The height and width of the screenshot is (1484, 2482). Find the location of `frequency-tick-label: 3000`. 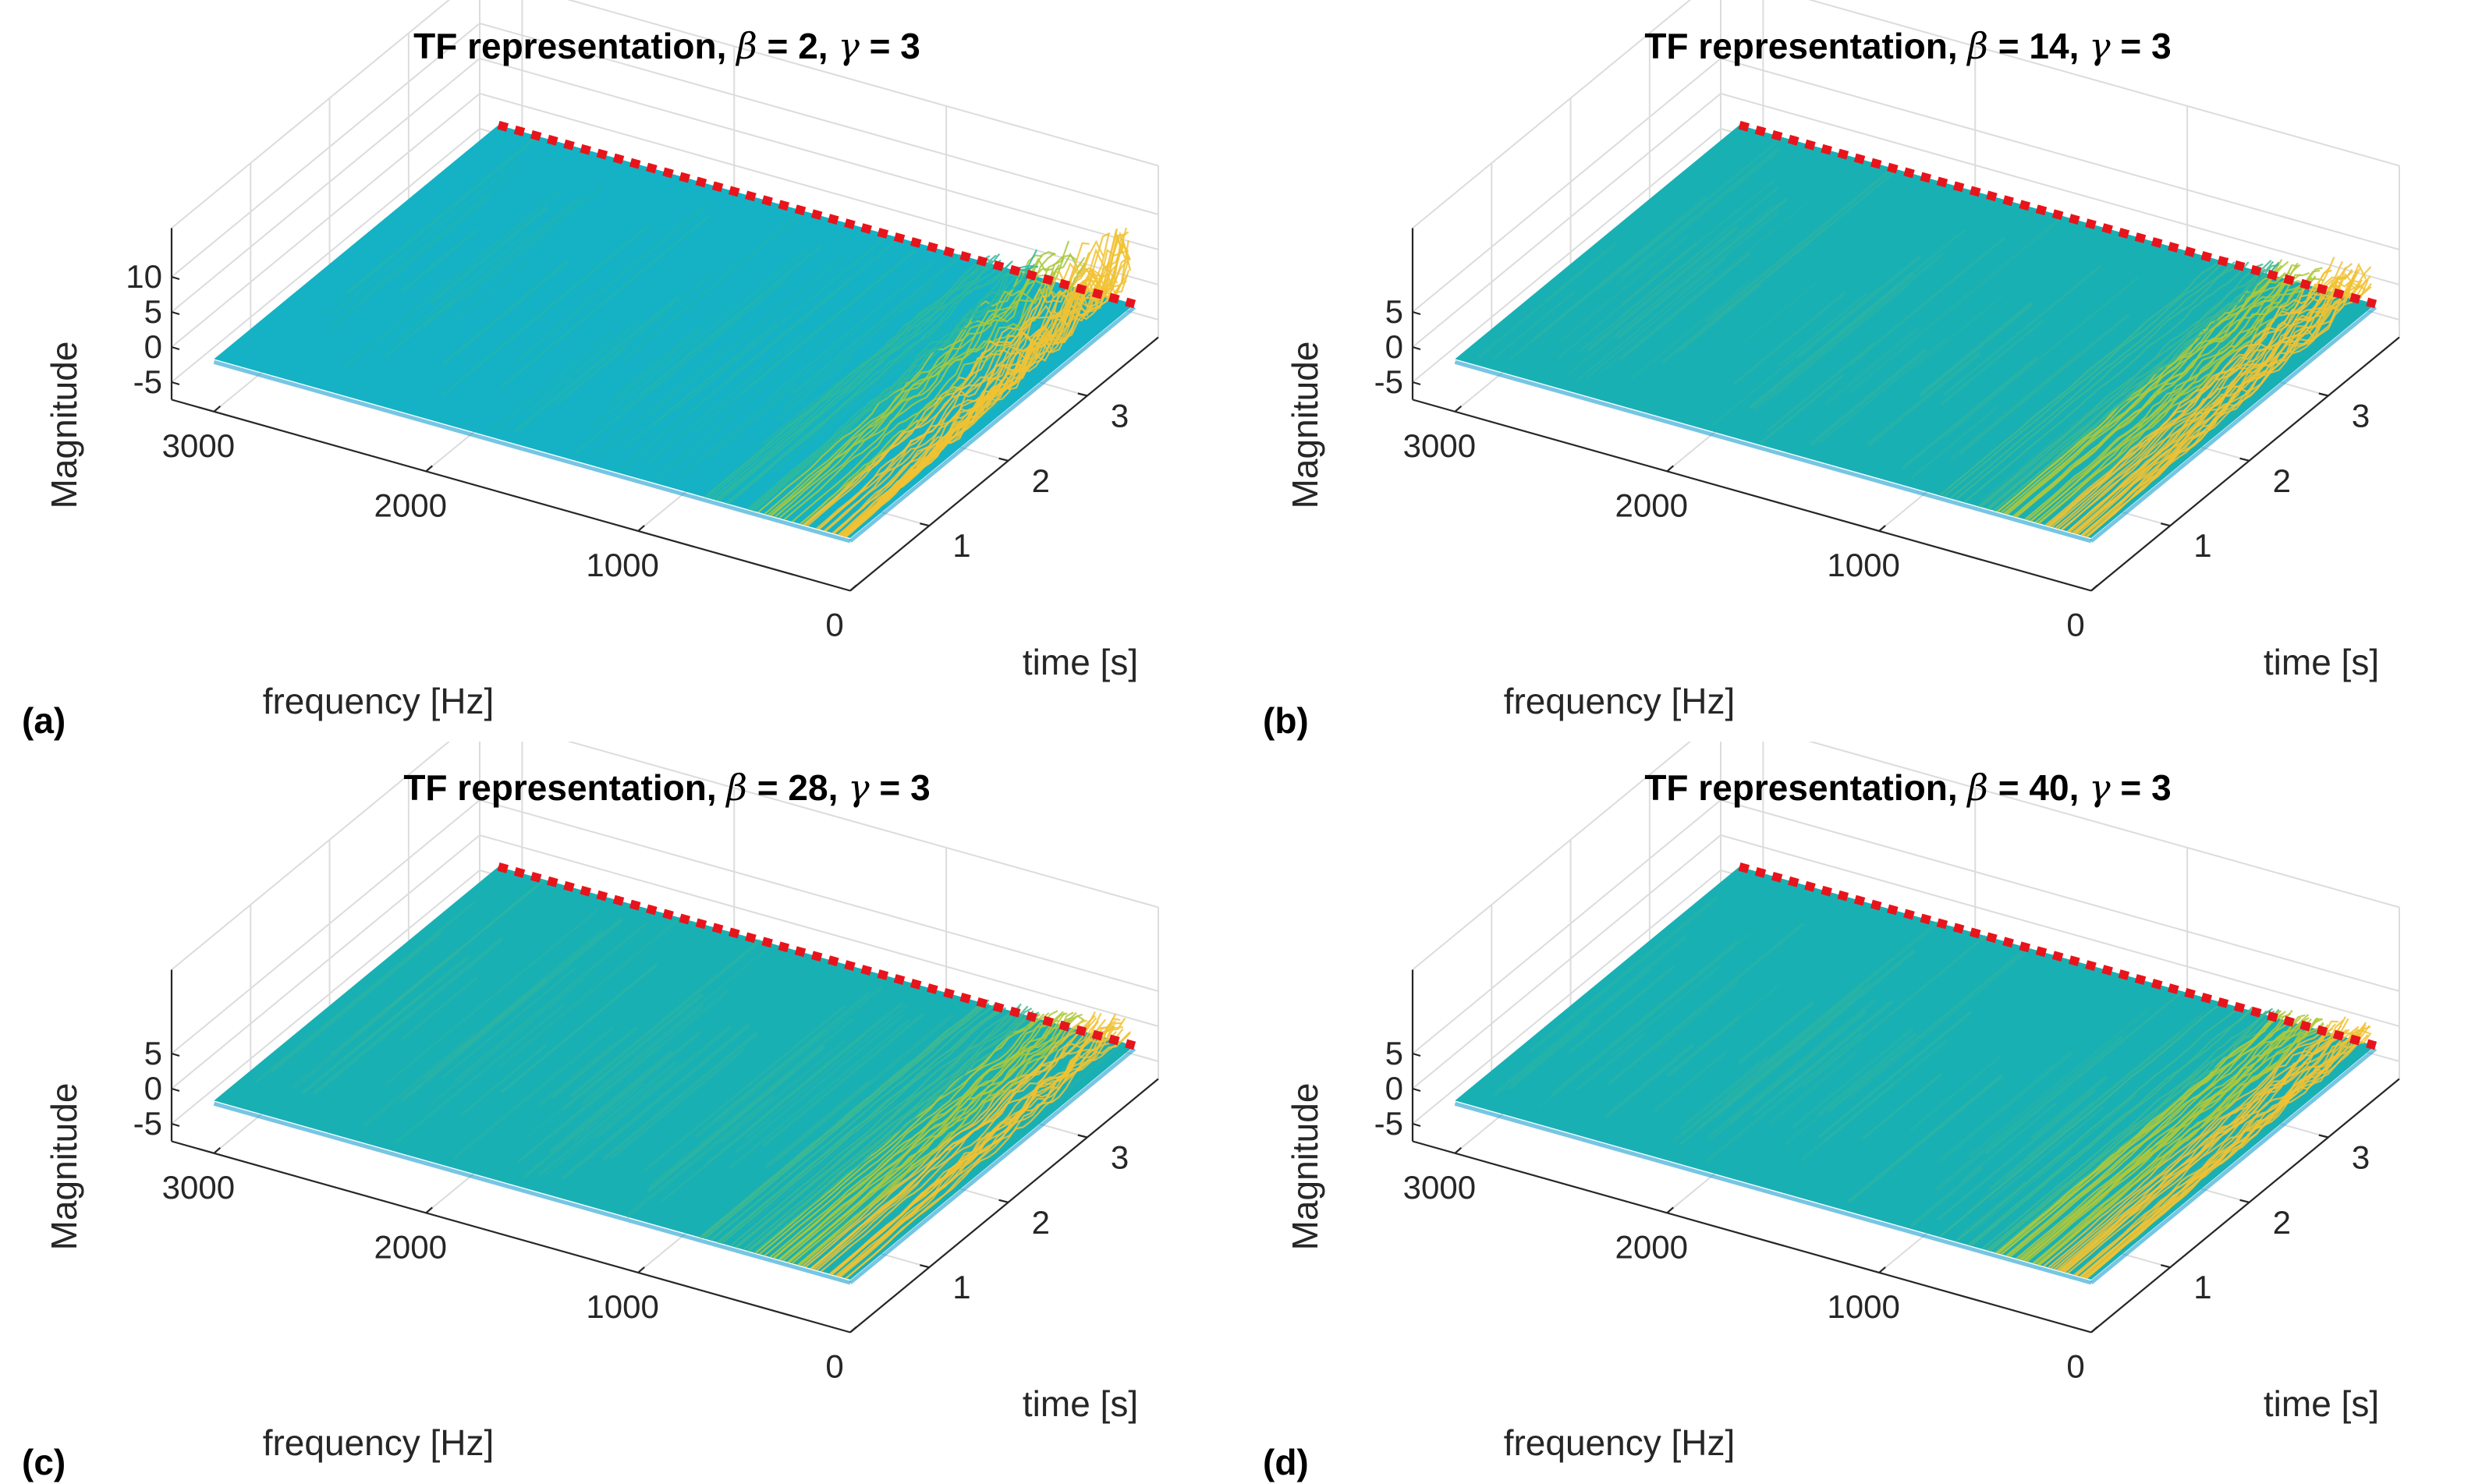

frequency-tick-label: 3000 is located at coordinates (1439, 1187).